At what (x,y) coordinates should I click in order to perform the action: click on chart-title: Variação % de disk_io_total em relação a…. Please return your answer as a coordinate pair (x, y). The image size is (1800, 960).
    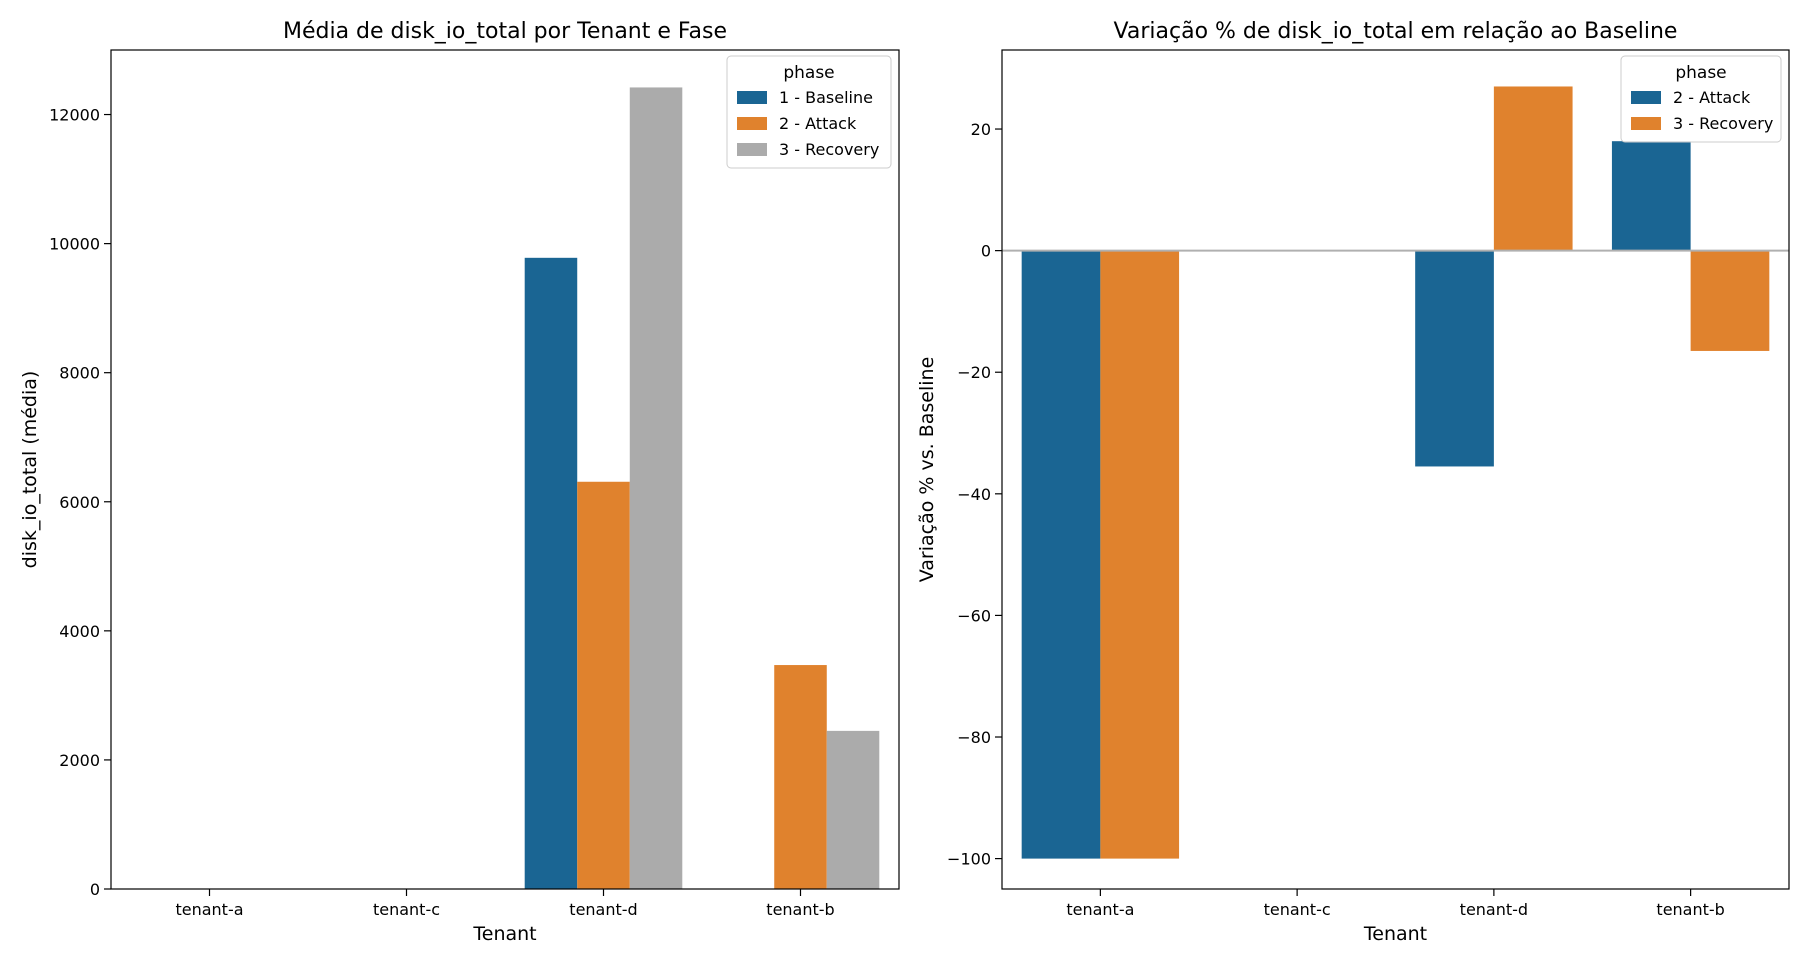
    Looking at the image, I should click on (1396, 31).